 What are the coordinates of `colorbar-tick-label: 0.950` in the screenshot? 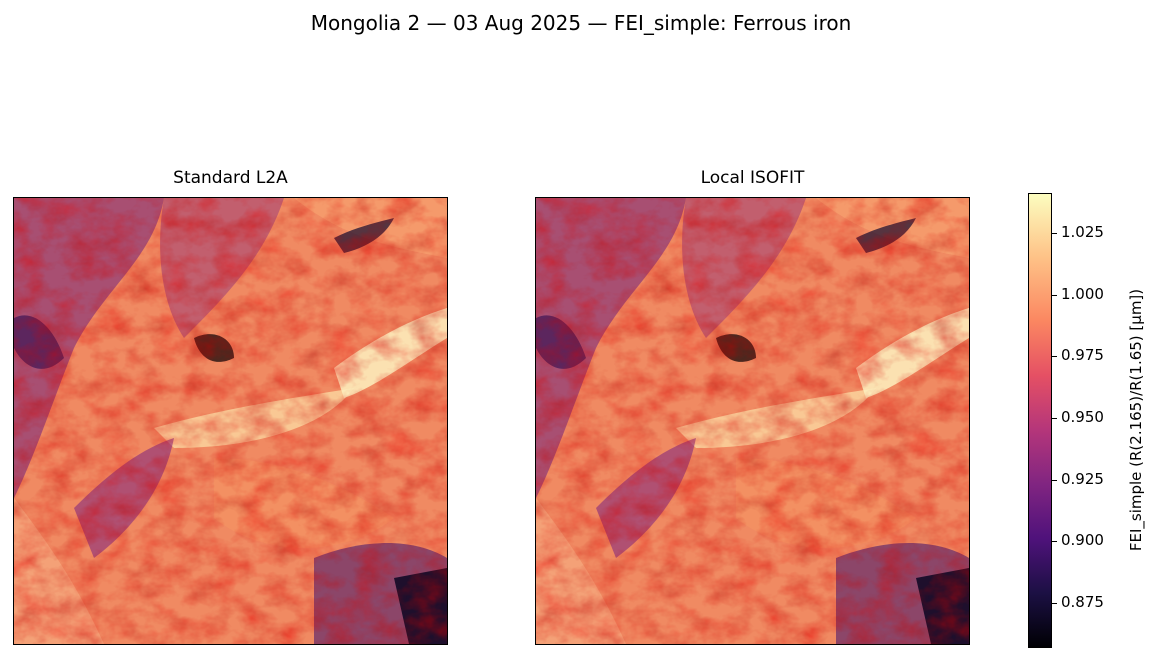 It's located at (1082, 417).